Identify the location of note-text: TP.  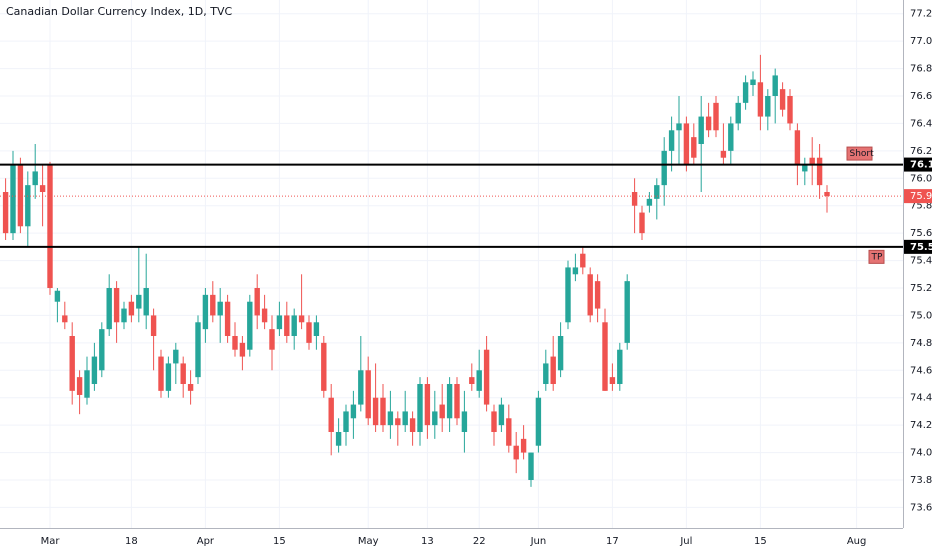
(877, 257).